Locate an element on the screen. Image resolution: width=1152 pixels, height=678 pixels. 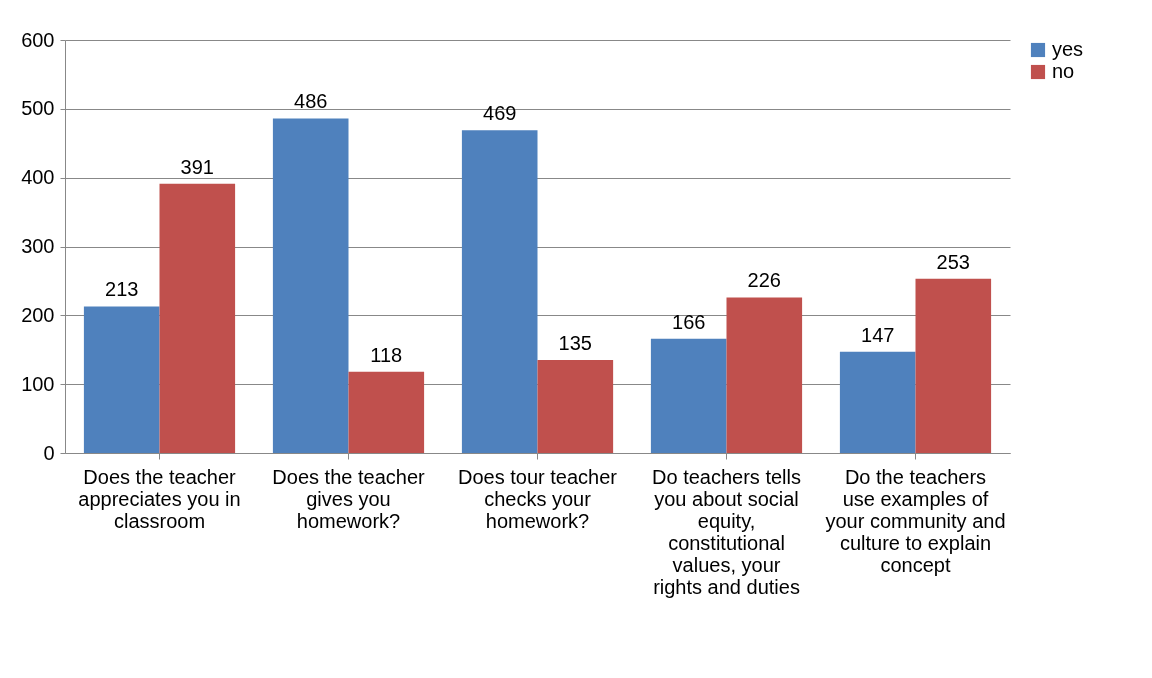
x-tick-label: Do the teachers use examples of your community and culture to explain concept is located at coordinates (915, 520).